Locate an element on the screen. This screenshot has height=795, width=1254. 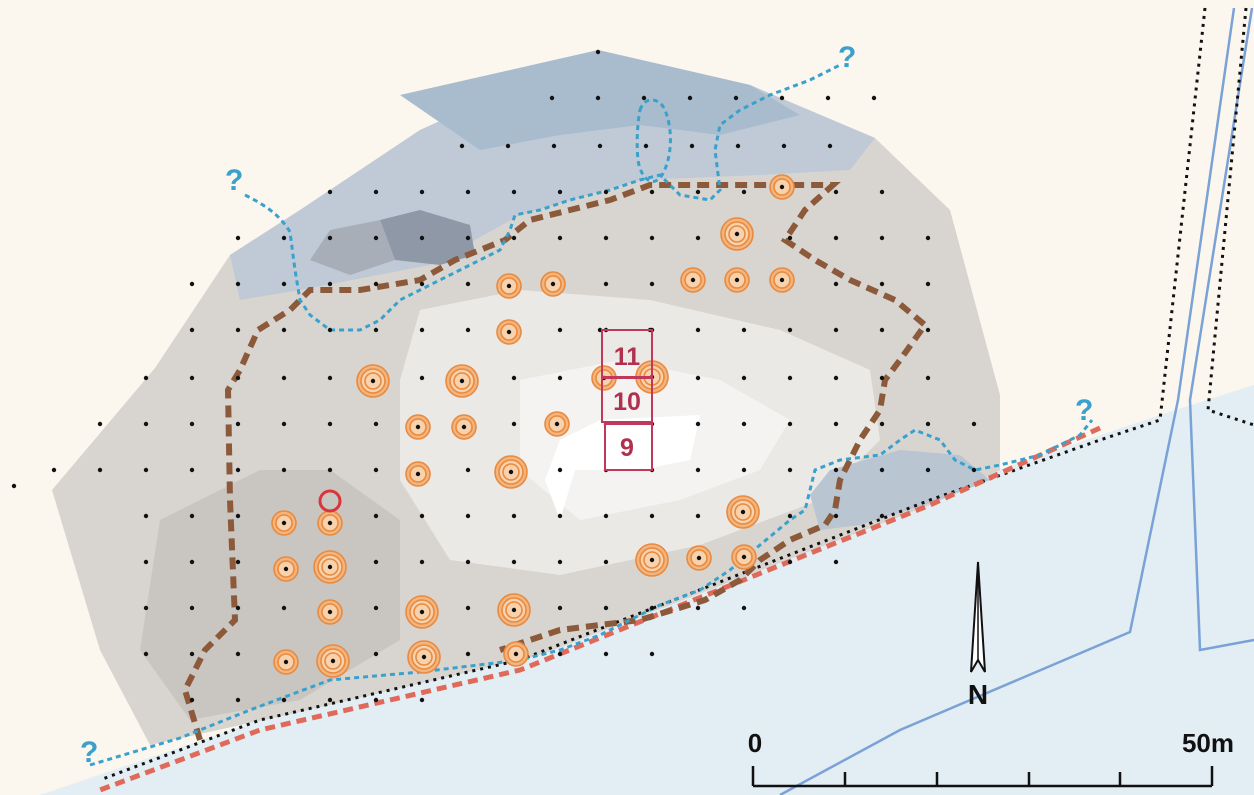
question-mark-bottom-left: ? is located at coordinates (89, 752).